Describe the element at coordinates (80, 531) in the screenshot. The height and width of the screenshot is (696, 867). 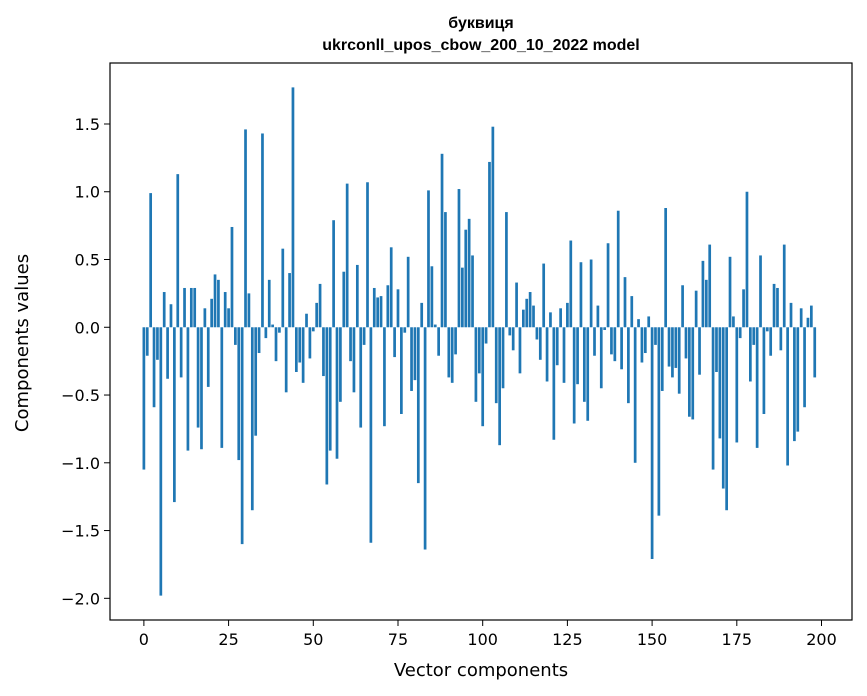
I see `y-tick-label: −1.5` at that location.